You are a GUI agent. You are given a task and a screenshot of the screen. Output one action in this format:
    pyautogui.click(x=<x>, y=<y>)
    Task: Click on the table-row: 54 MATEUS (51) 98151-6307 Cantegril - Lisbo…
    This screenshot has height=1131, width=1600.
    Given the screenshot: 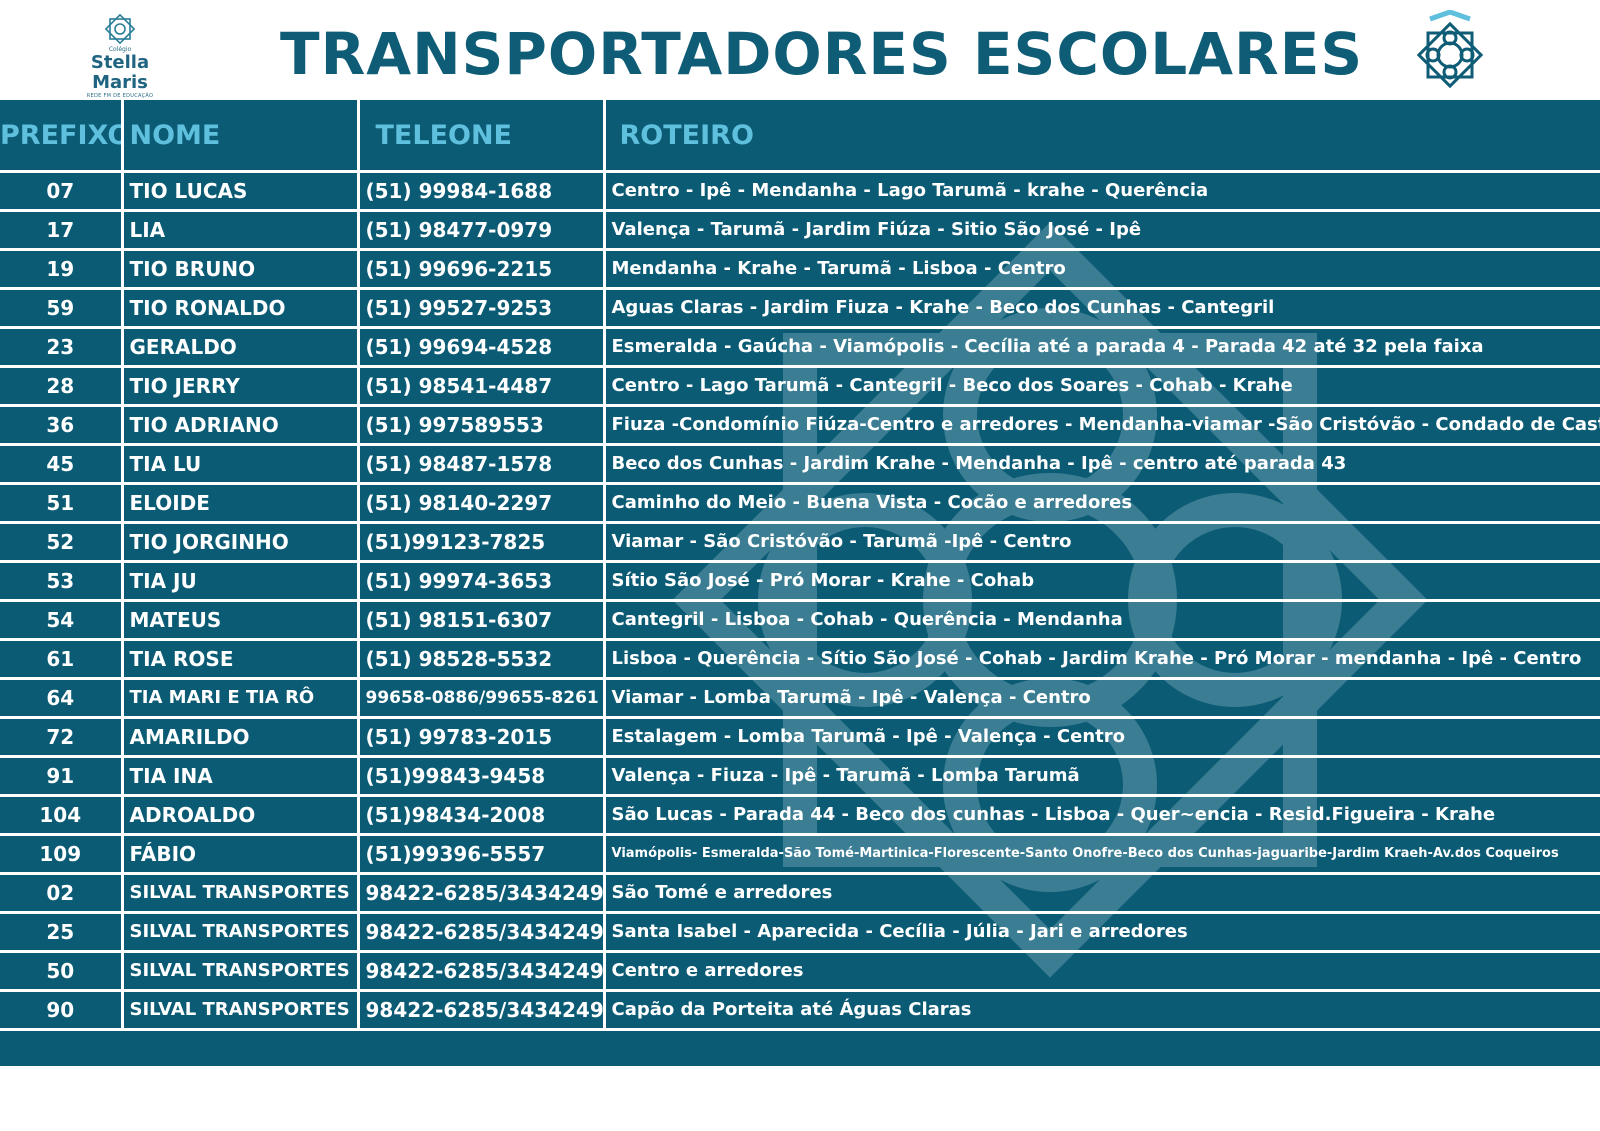 What is the action you would take?
    pyautogui.click(x=800, y=620)
    